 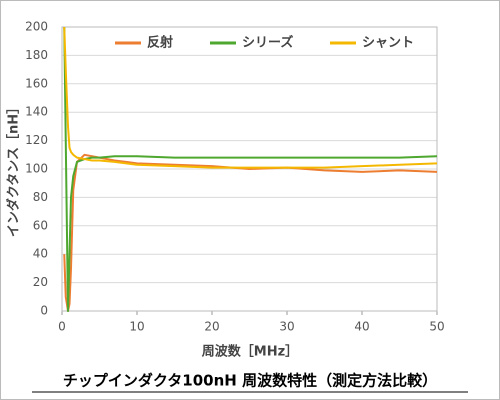 What do you see at coordinates (40, 225) in the screenshot?
I see `y-tick-label: 60` at bounding box center [40, 225].